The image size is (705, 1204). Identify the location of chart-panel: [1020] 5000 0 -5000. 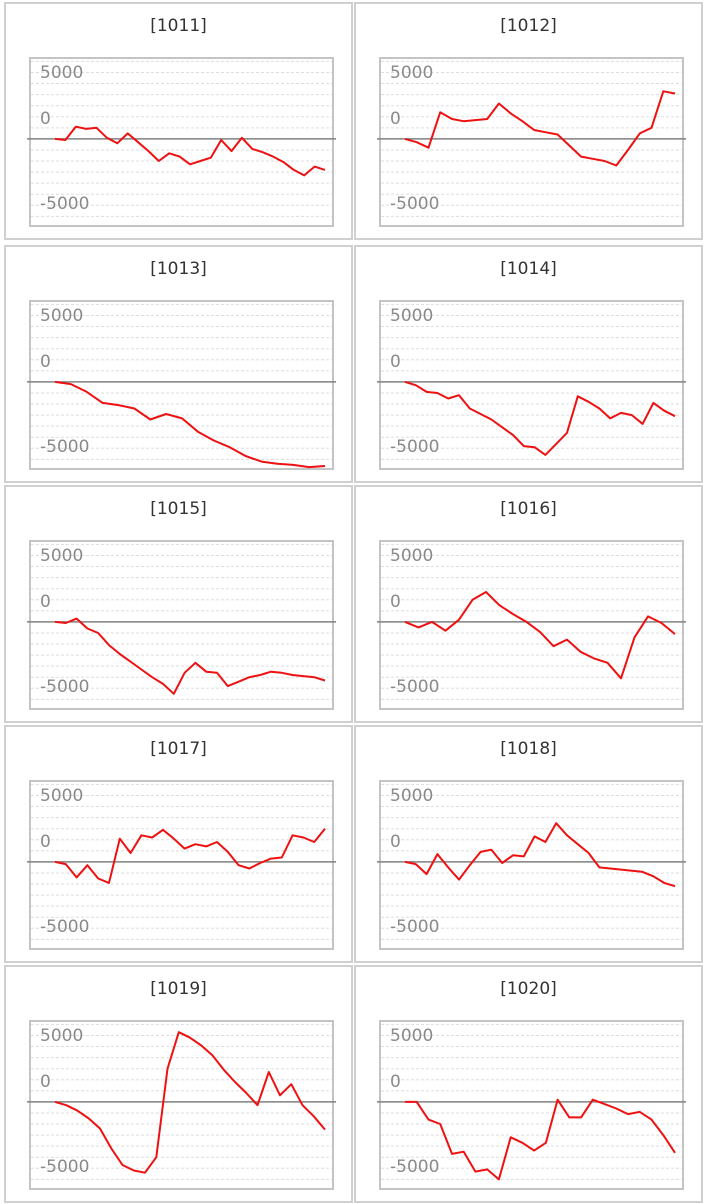
(528, 1084).